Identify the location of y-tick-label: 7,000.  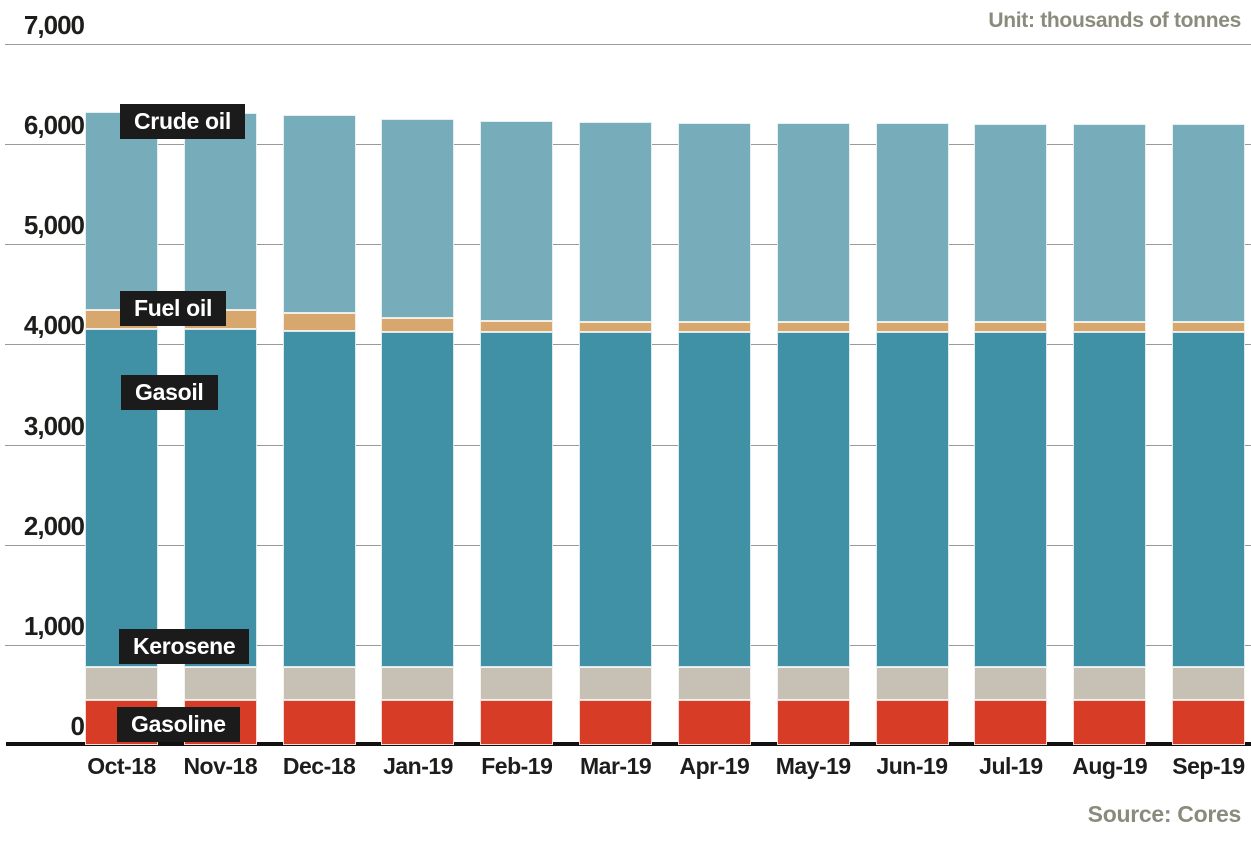
(54, 25).